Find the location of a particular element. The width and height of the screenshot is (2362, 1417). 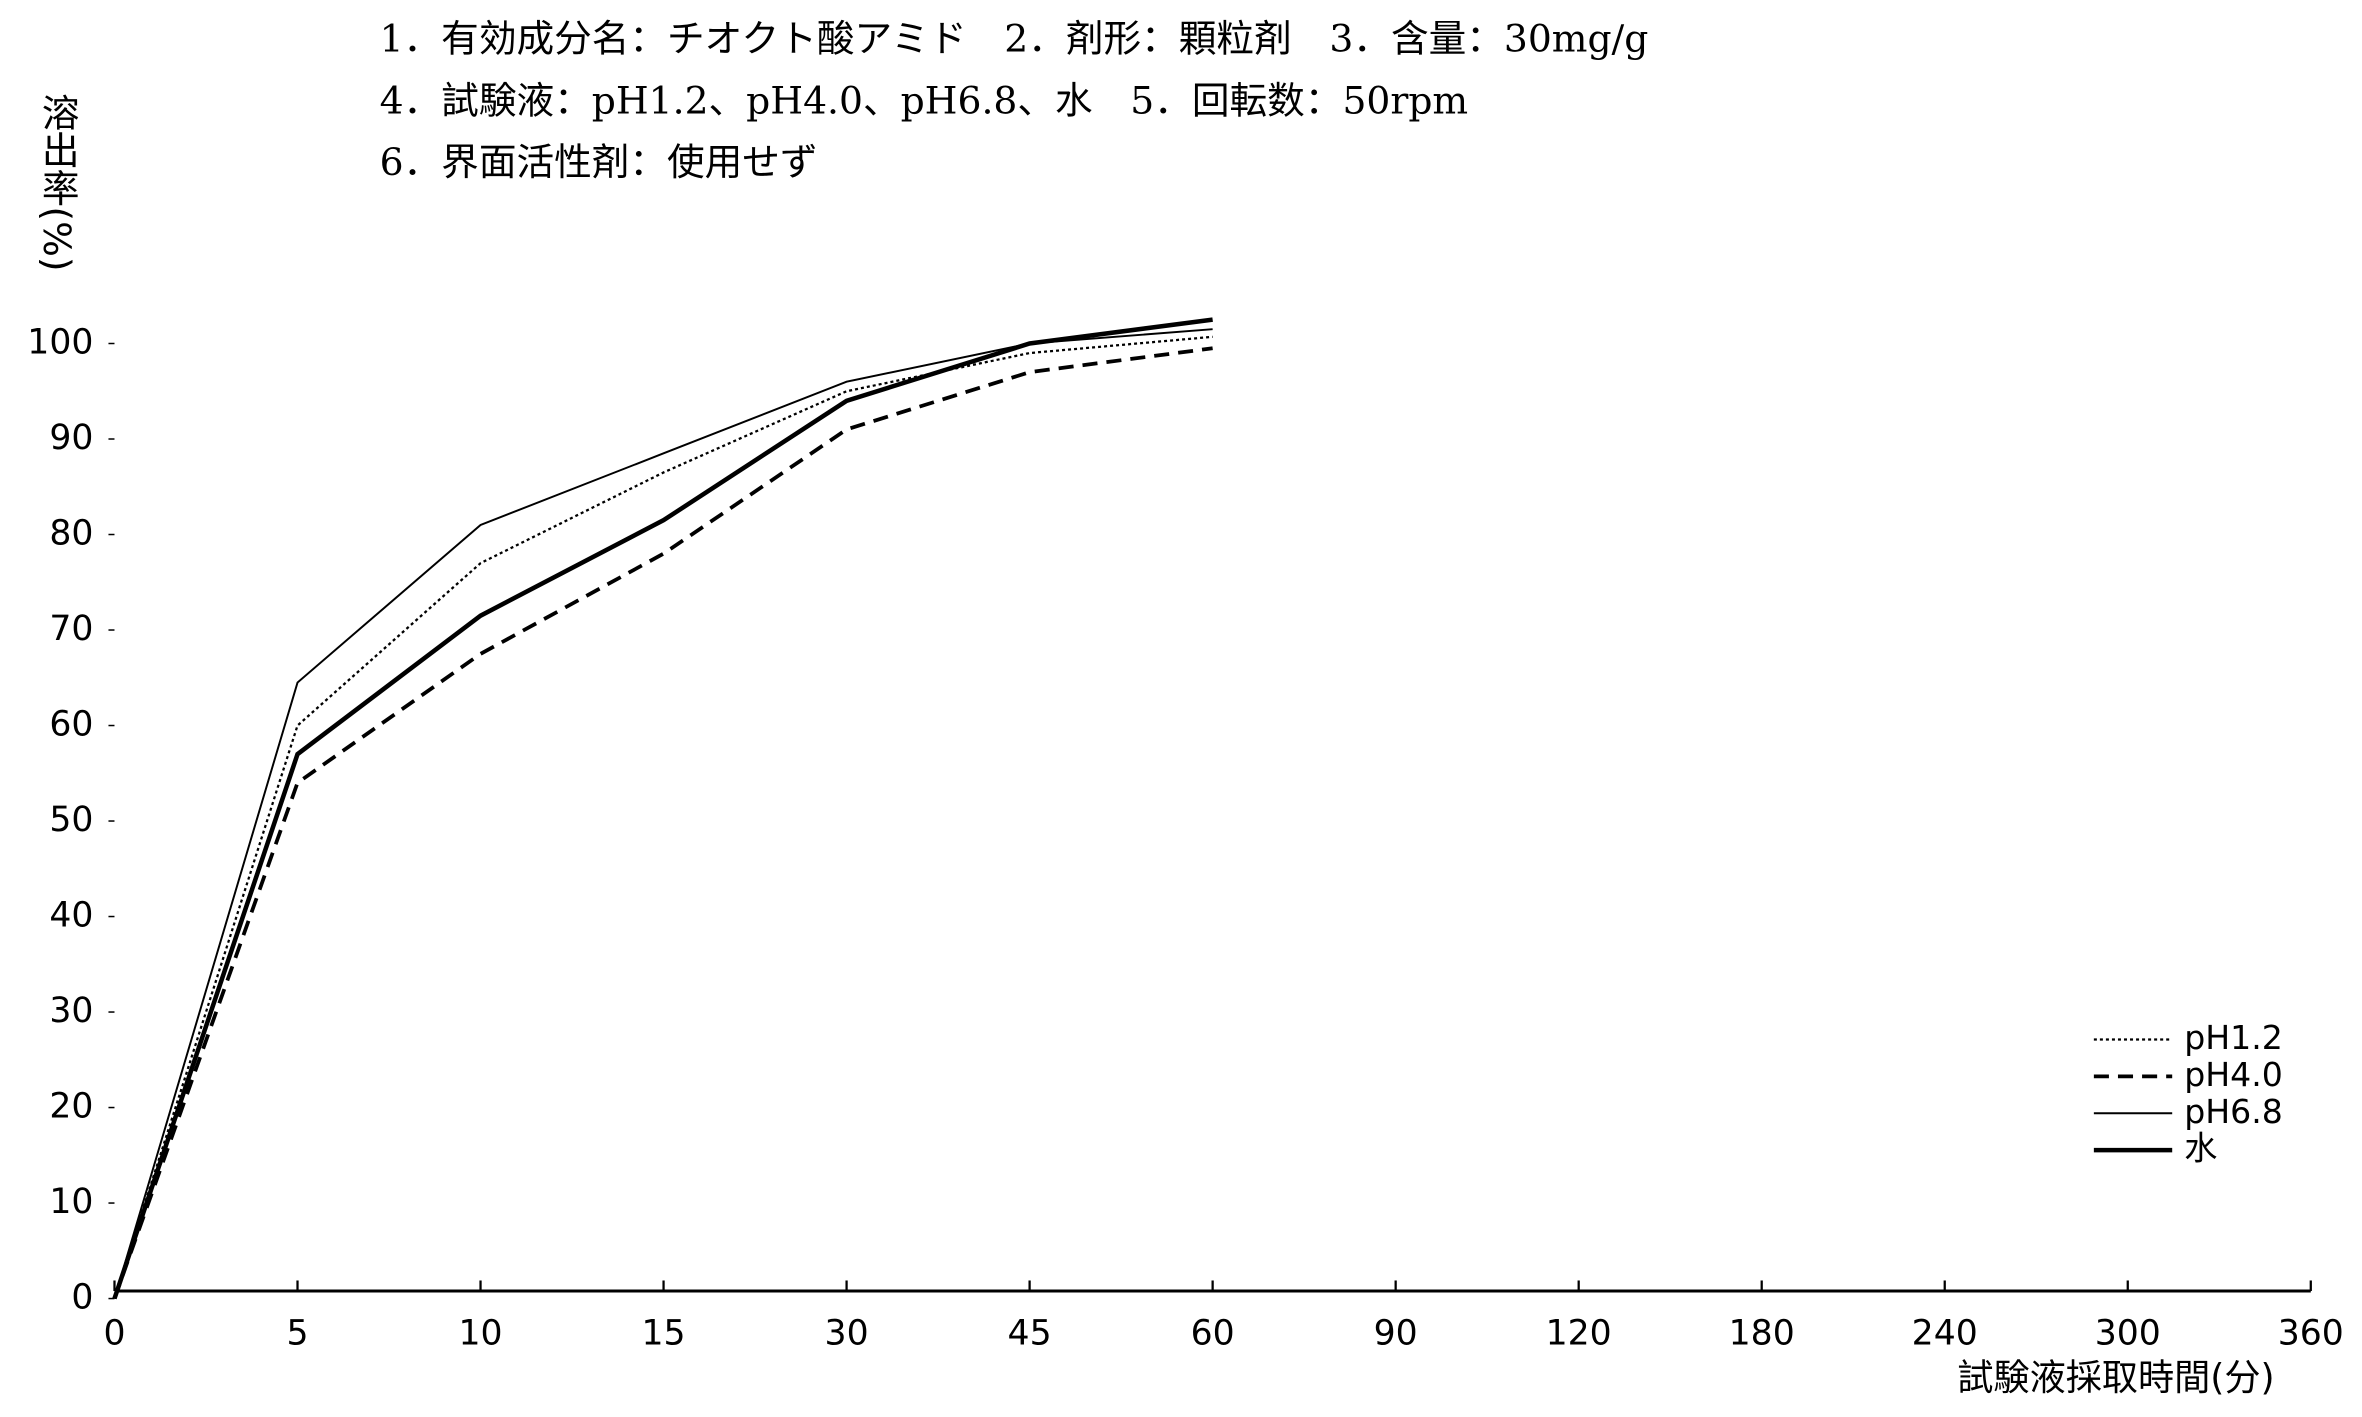

y-tick-label: 50 is located at coordinates (71, 820).